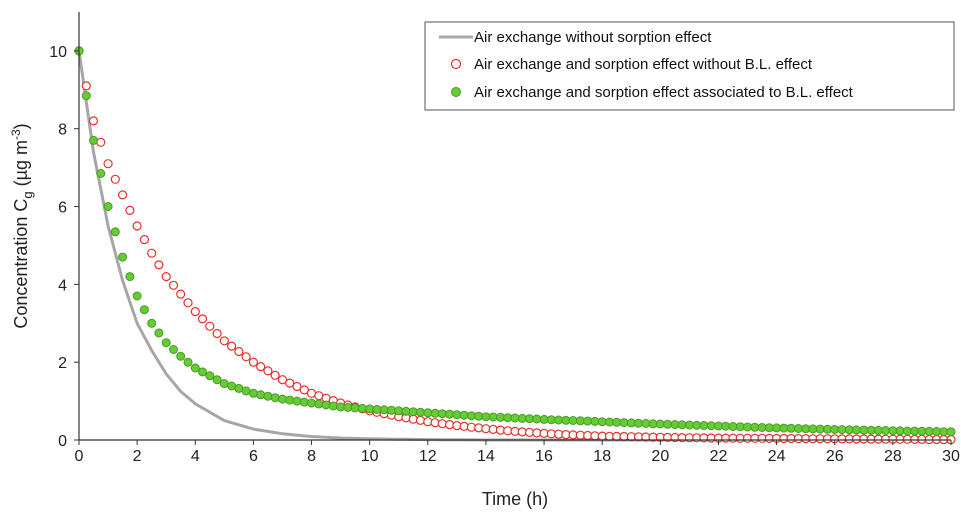 Image resolution: width=961 pixels, height=513 pixels. Describe the element at coordinates (22, 225) in the screenshot. I see `y-axis-title: Concentration Cg (µg m-3)` at that location.